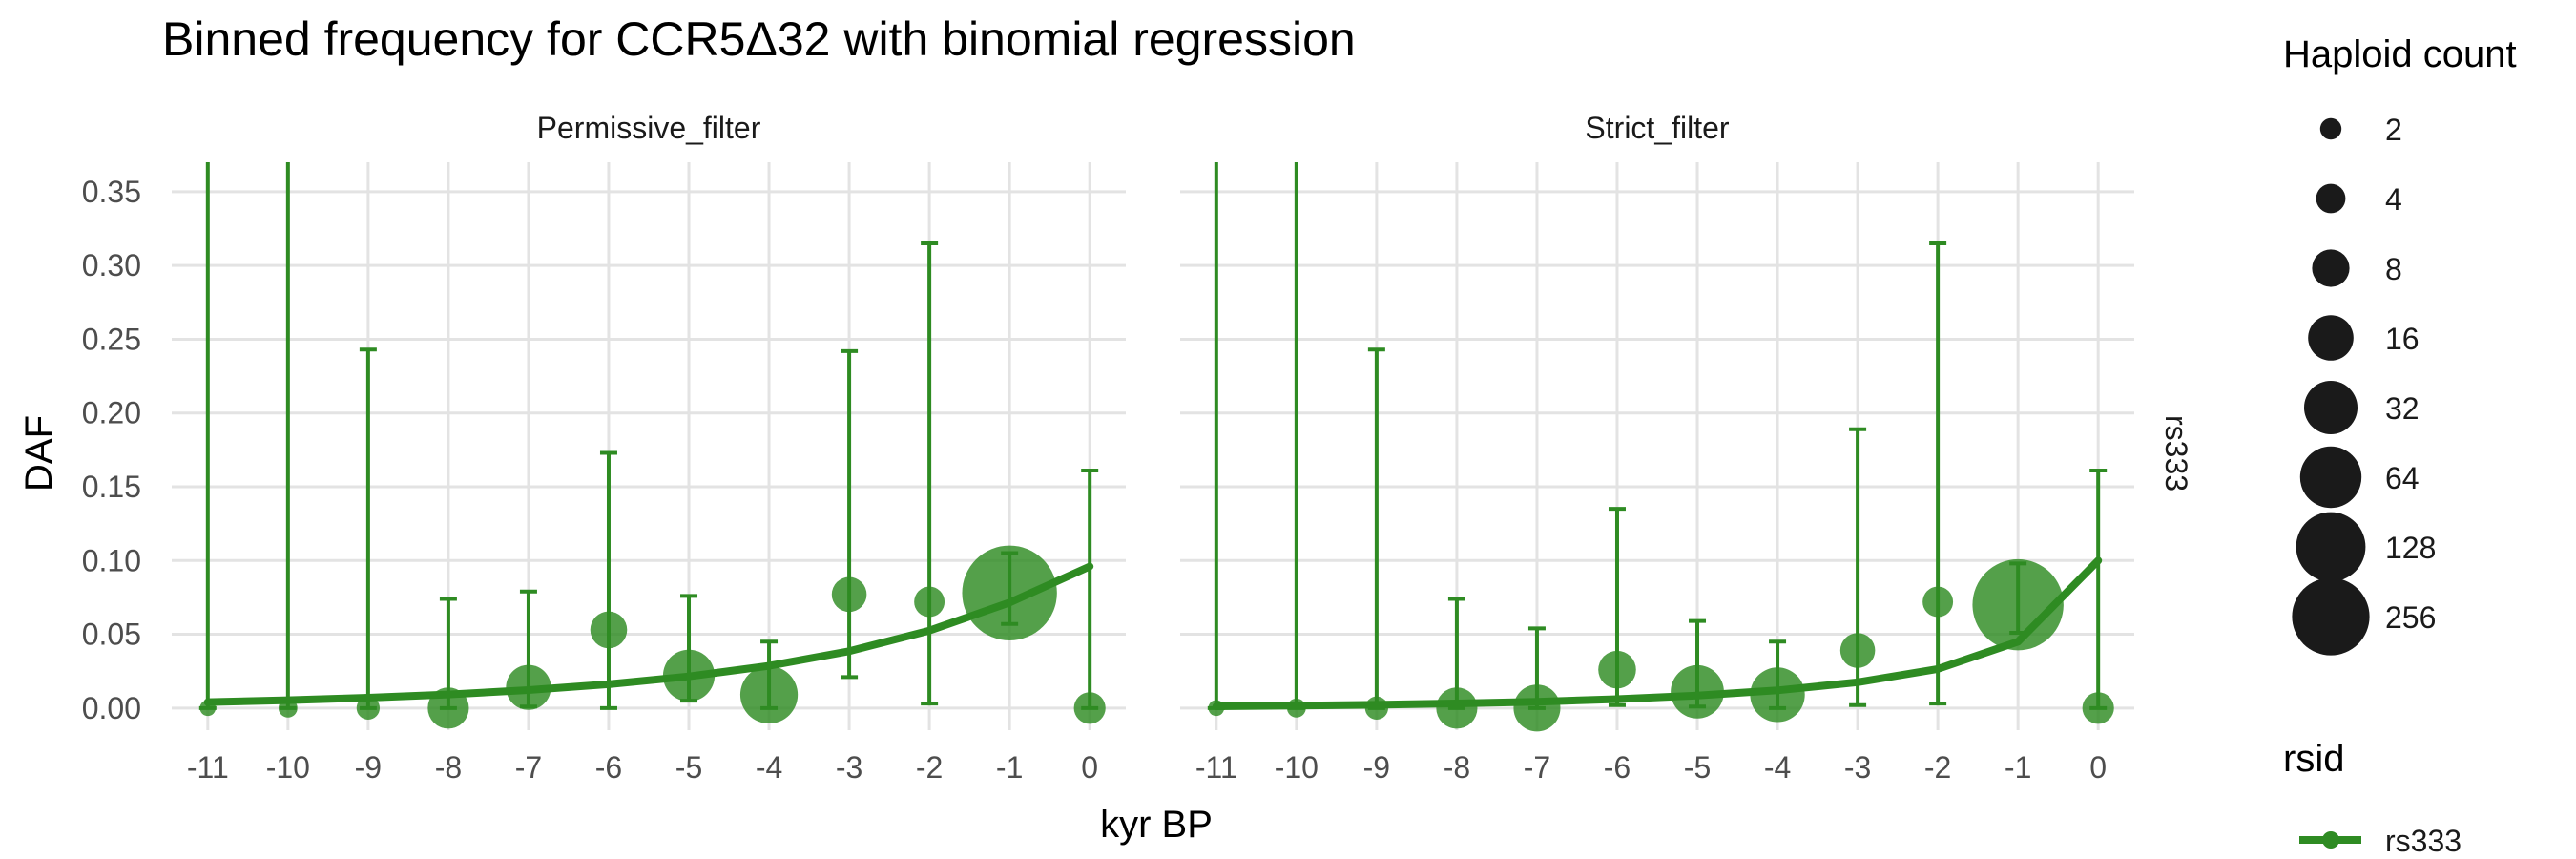 The image size is (2576, 859). What do you see at coordinates (1156, 825) in the screenshot?
I see `x-axis-title: kyr BP` at bounding box center [1156, 825].